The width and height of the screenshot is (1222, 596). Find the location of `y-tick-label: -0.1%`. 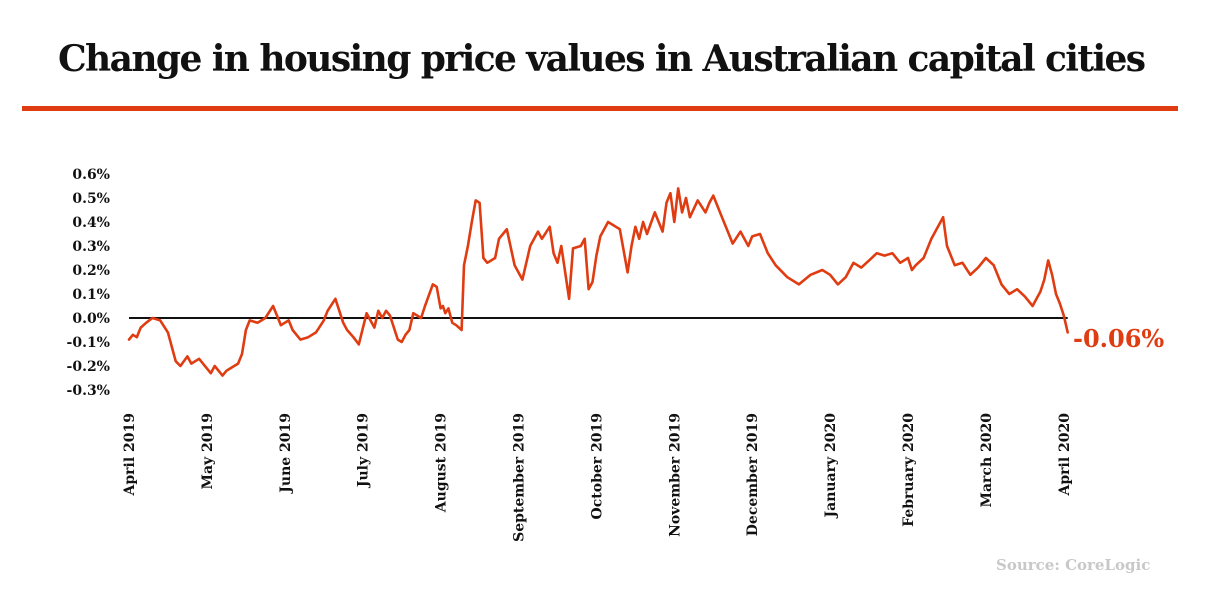

y-tick-label: -0.1% is located at coordinates (88, 343).